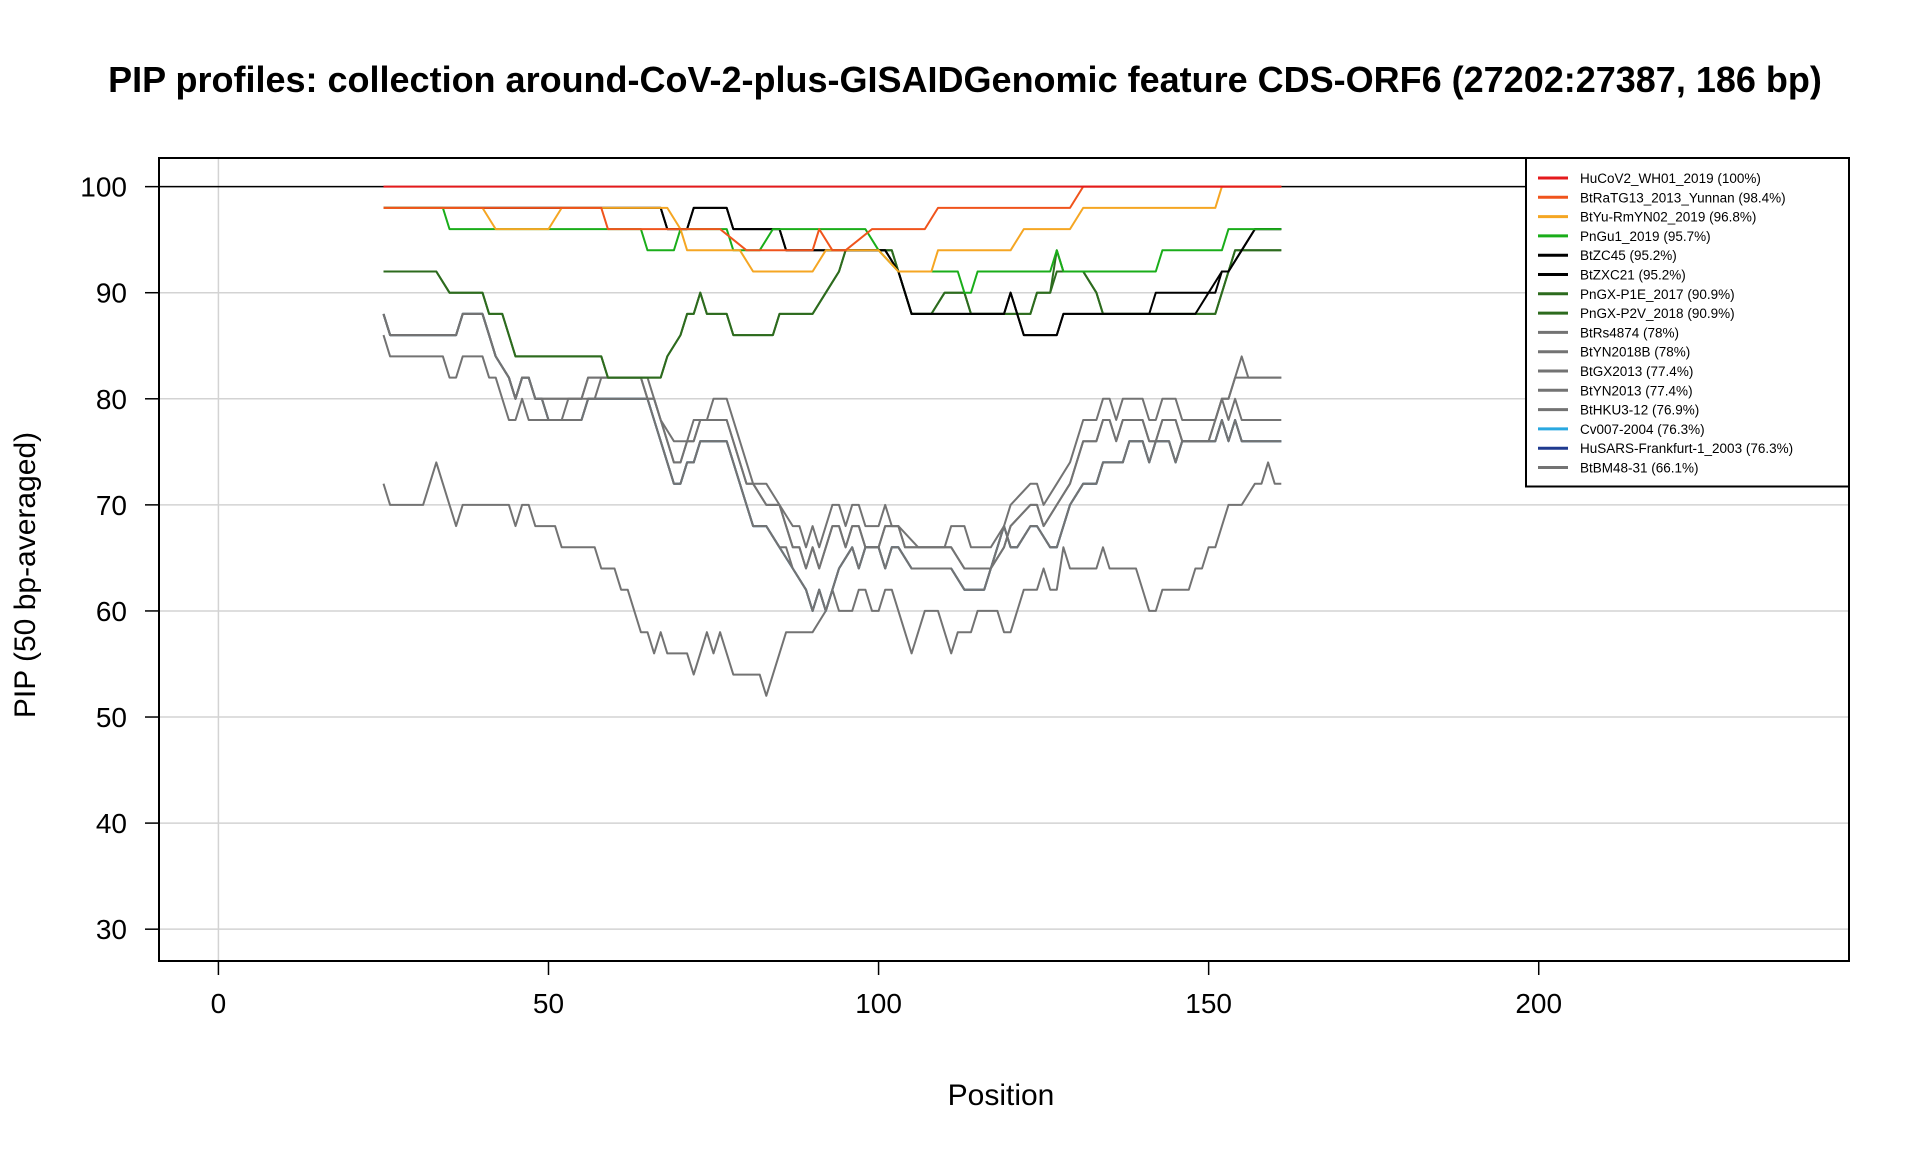 The width and height of the screenshot is (1920, 1152). What do you see at coordinates (111, 293) in the screenshot?
I see `y-tick-label: 90` at bounding box center [111, 293].